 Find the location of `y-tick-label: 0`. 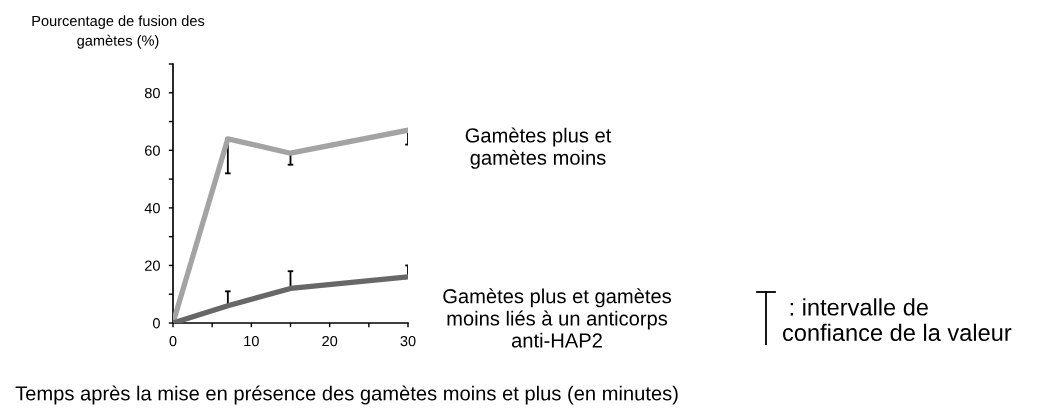

y-tick-label: 0 is located at coordinates (156, 323).